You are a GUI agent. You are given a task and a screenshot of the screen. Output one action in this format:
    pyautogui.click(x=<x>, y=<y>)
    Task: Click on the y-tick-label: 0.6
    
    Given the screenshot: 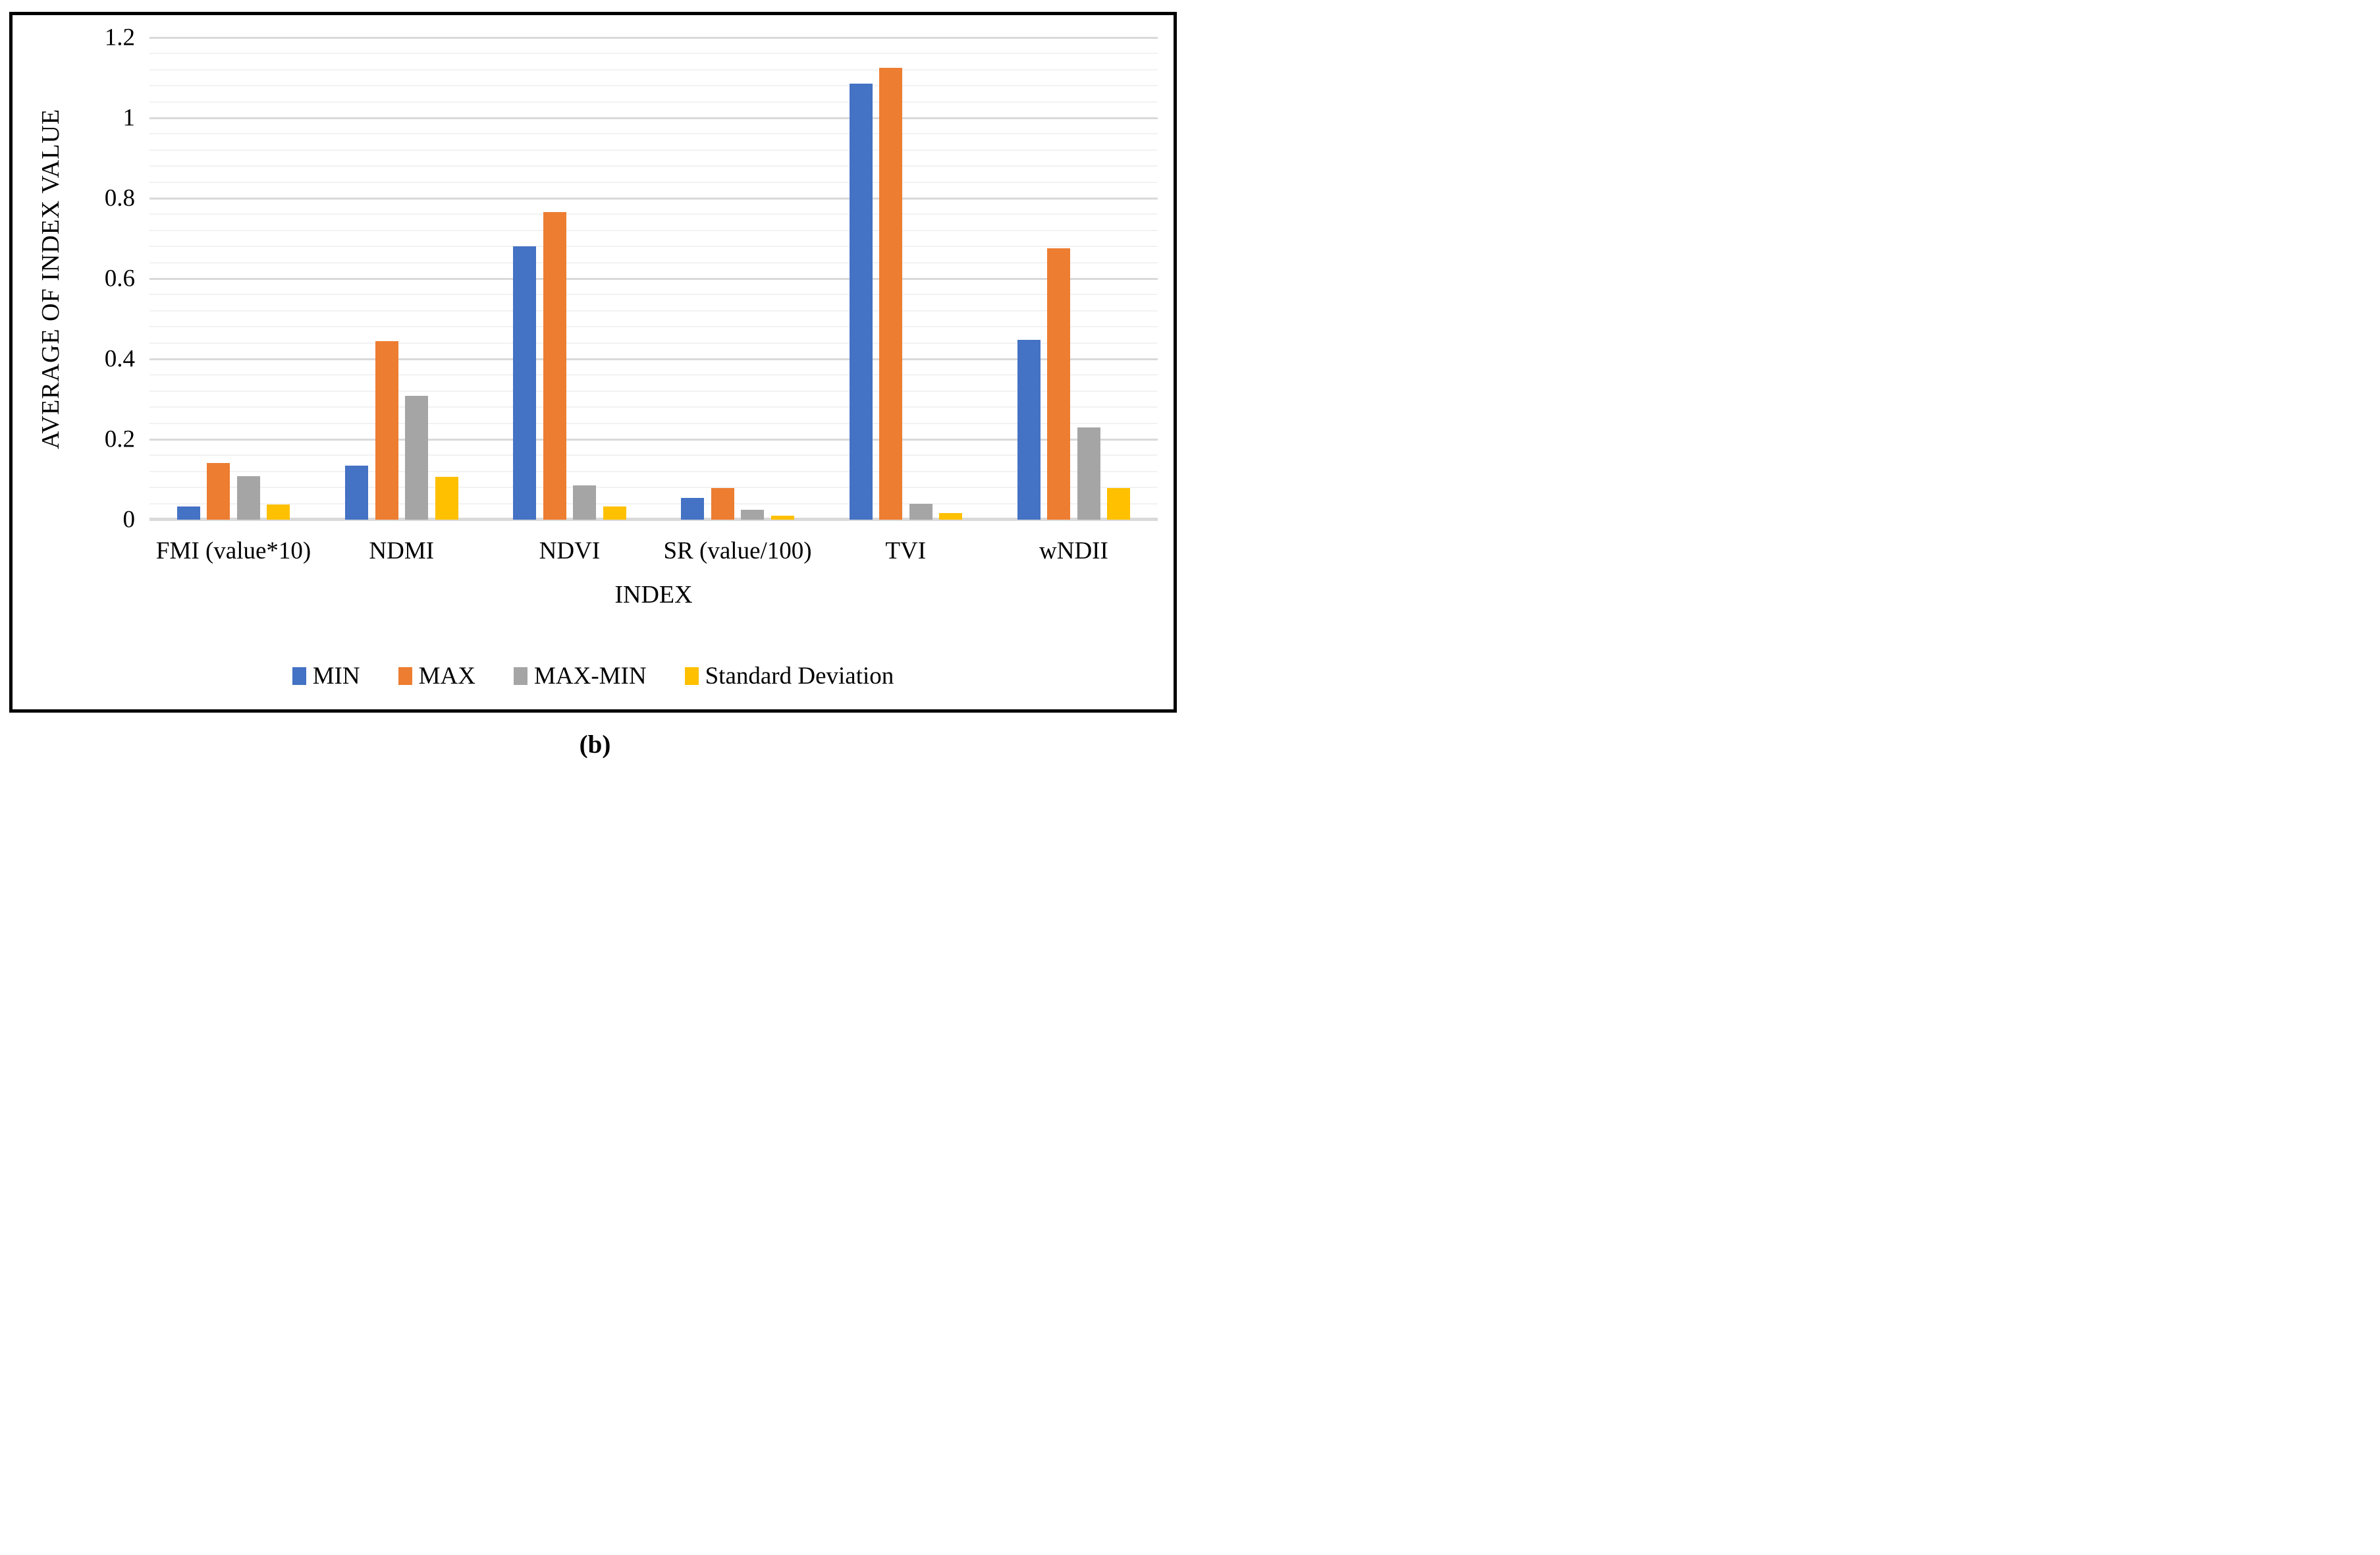 What is the action you would take?
    pyautogui.click(x=119, y=279)
    